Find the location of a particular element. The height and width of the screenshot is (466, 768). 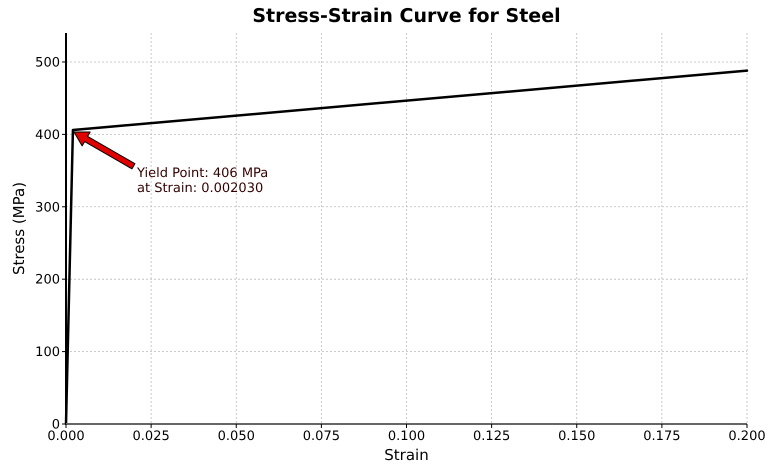

x-tick-label: 0.175 is located at coordinates (661, 436).